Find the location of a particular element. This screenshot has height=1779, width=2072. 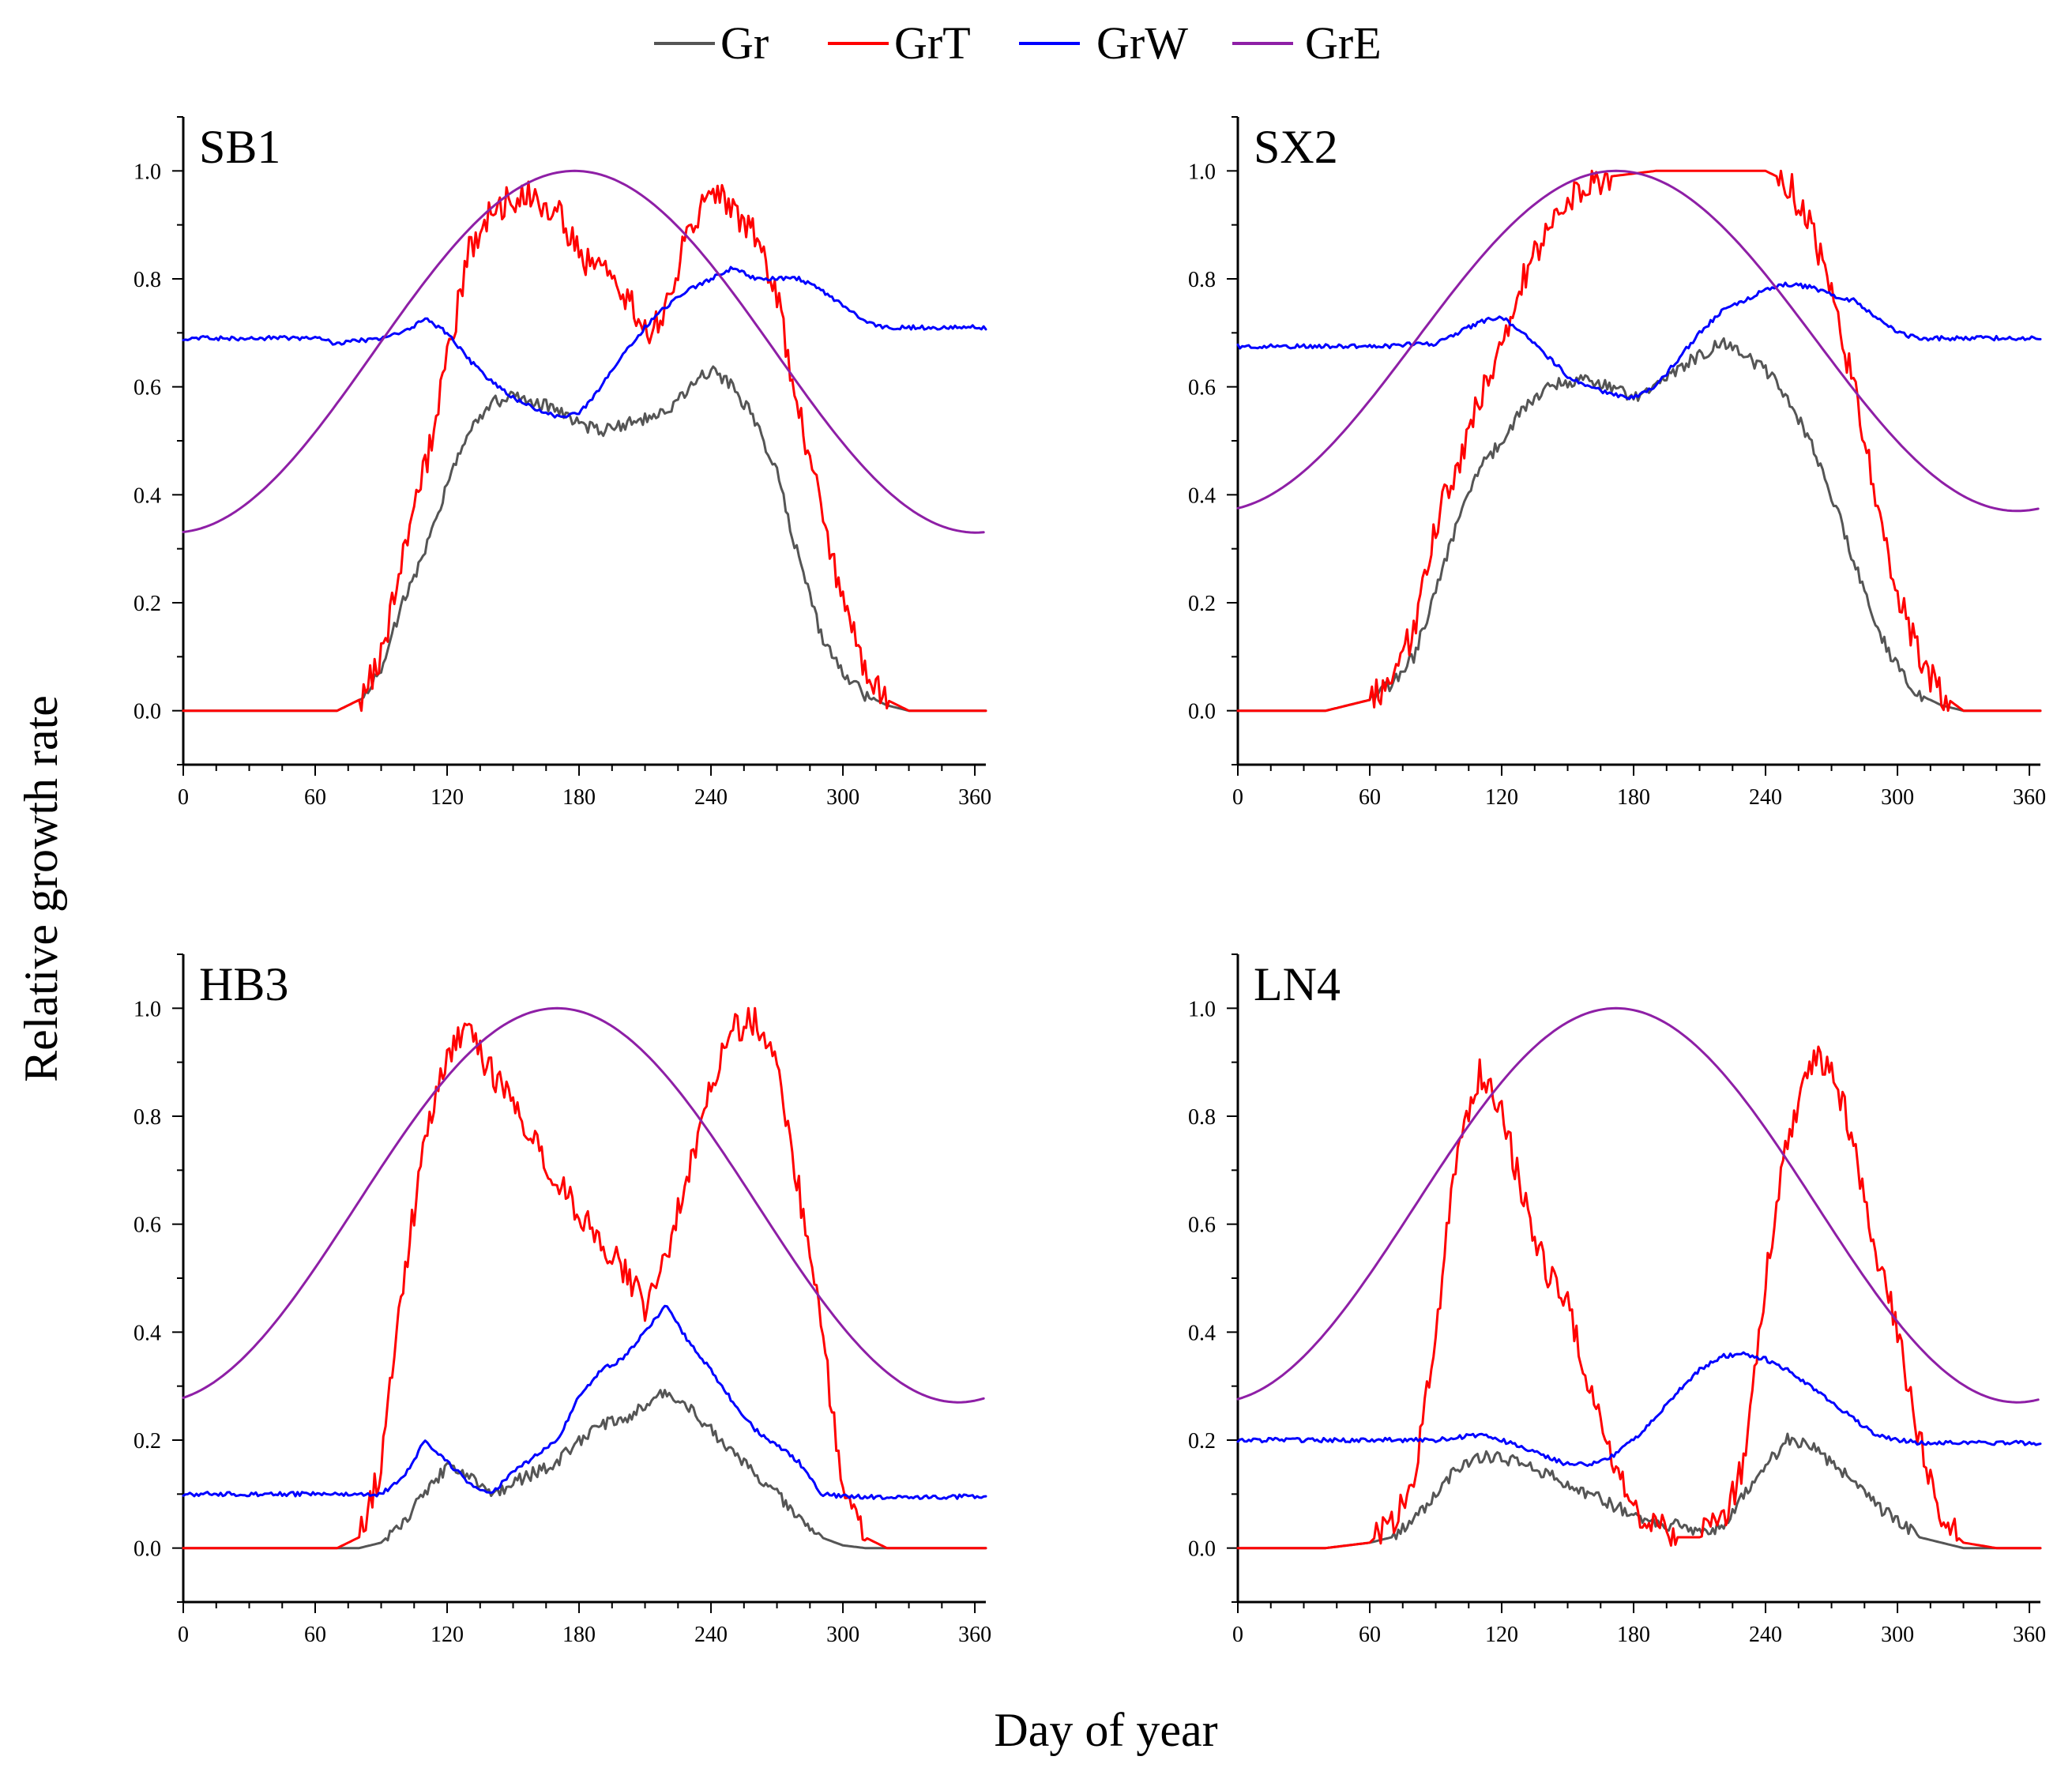

panel-label: SX2 is located at coordinates (1296, 147).